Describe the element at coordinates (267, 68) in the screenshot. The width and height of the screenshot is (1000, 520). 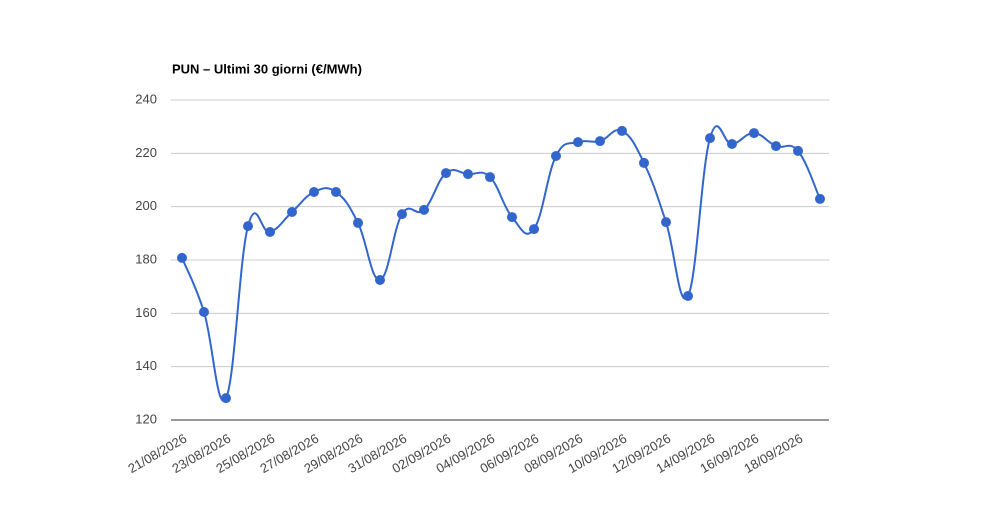
I see `chart-title: PUN – Ultimi 30 giorni (€/MWh)` at that location.